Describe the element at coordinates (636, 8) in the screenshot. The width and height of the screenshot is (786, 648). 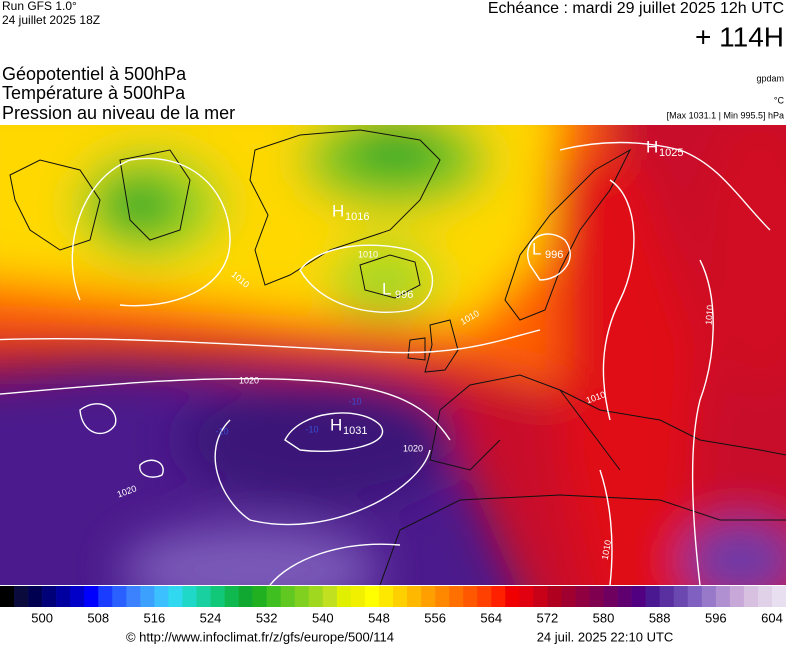
I see `forecast-time: Echéance : mardi 29 juillet 2025 12h UTC` at that location.